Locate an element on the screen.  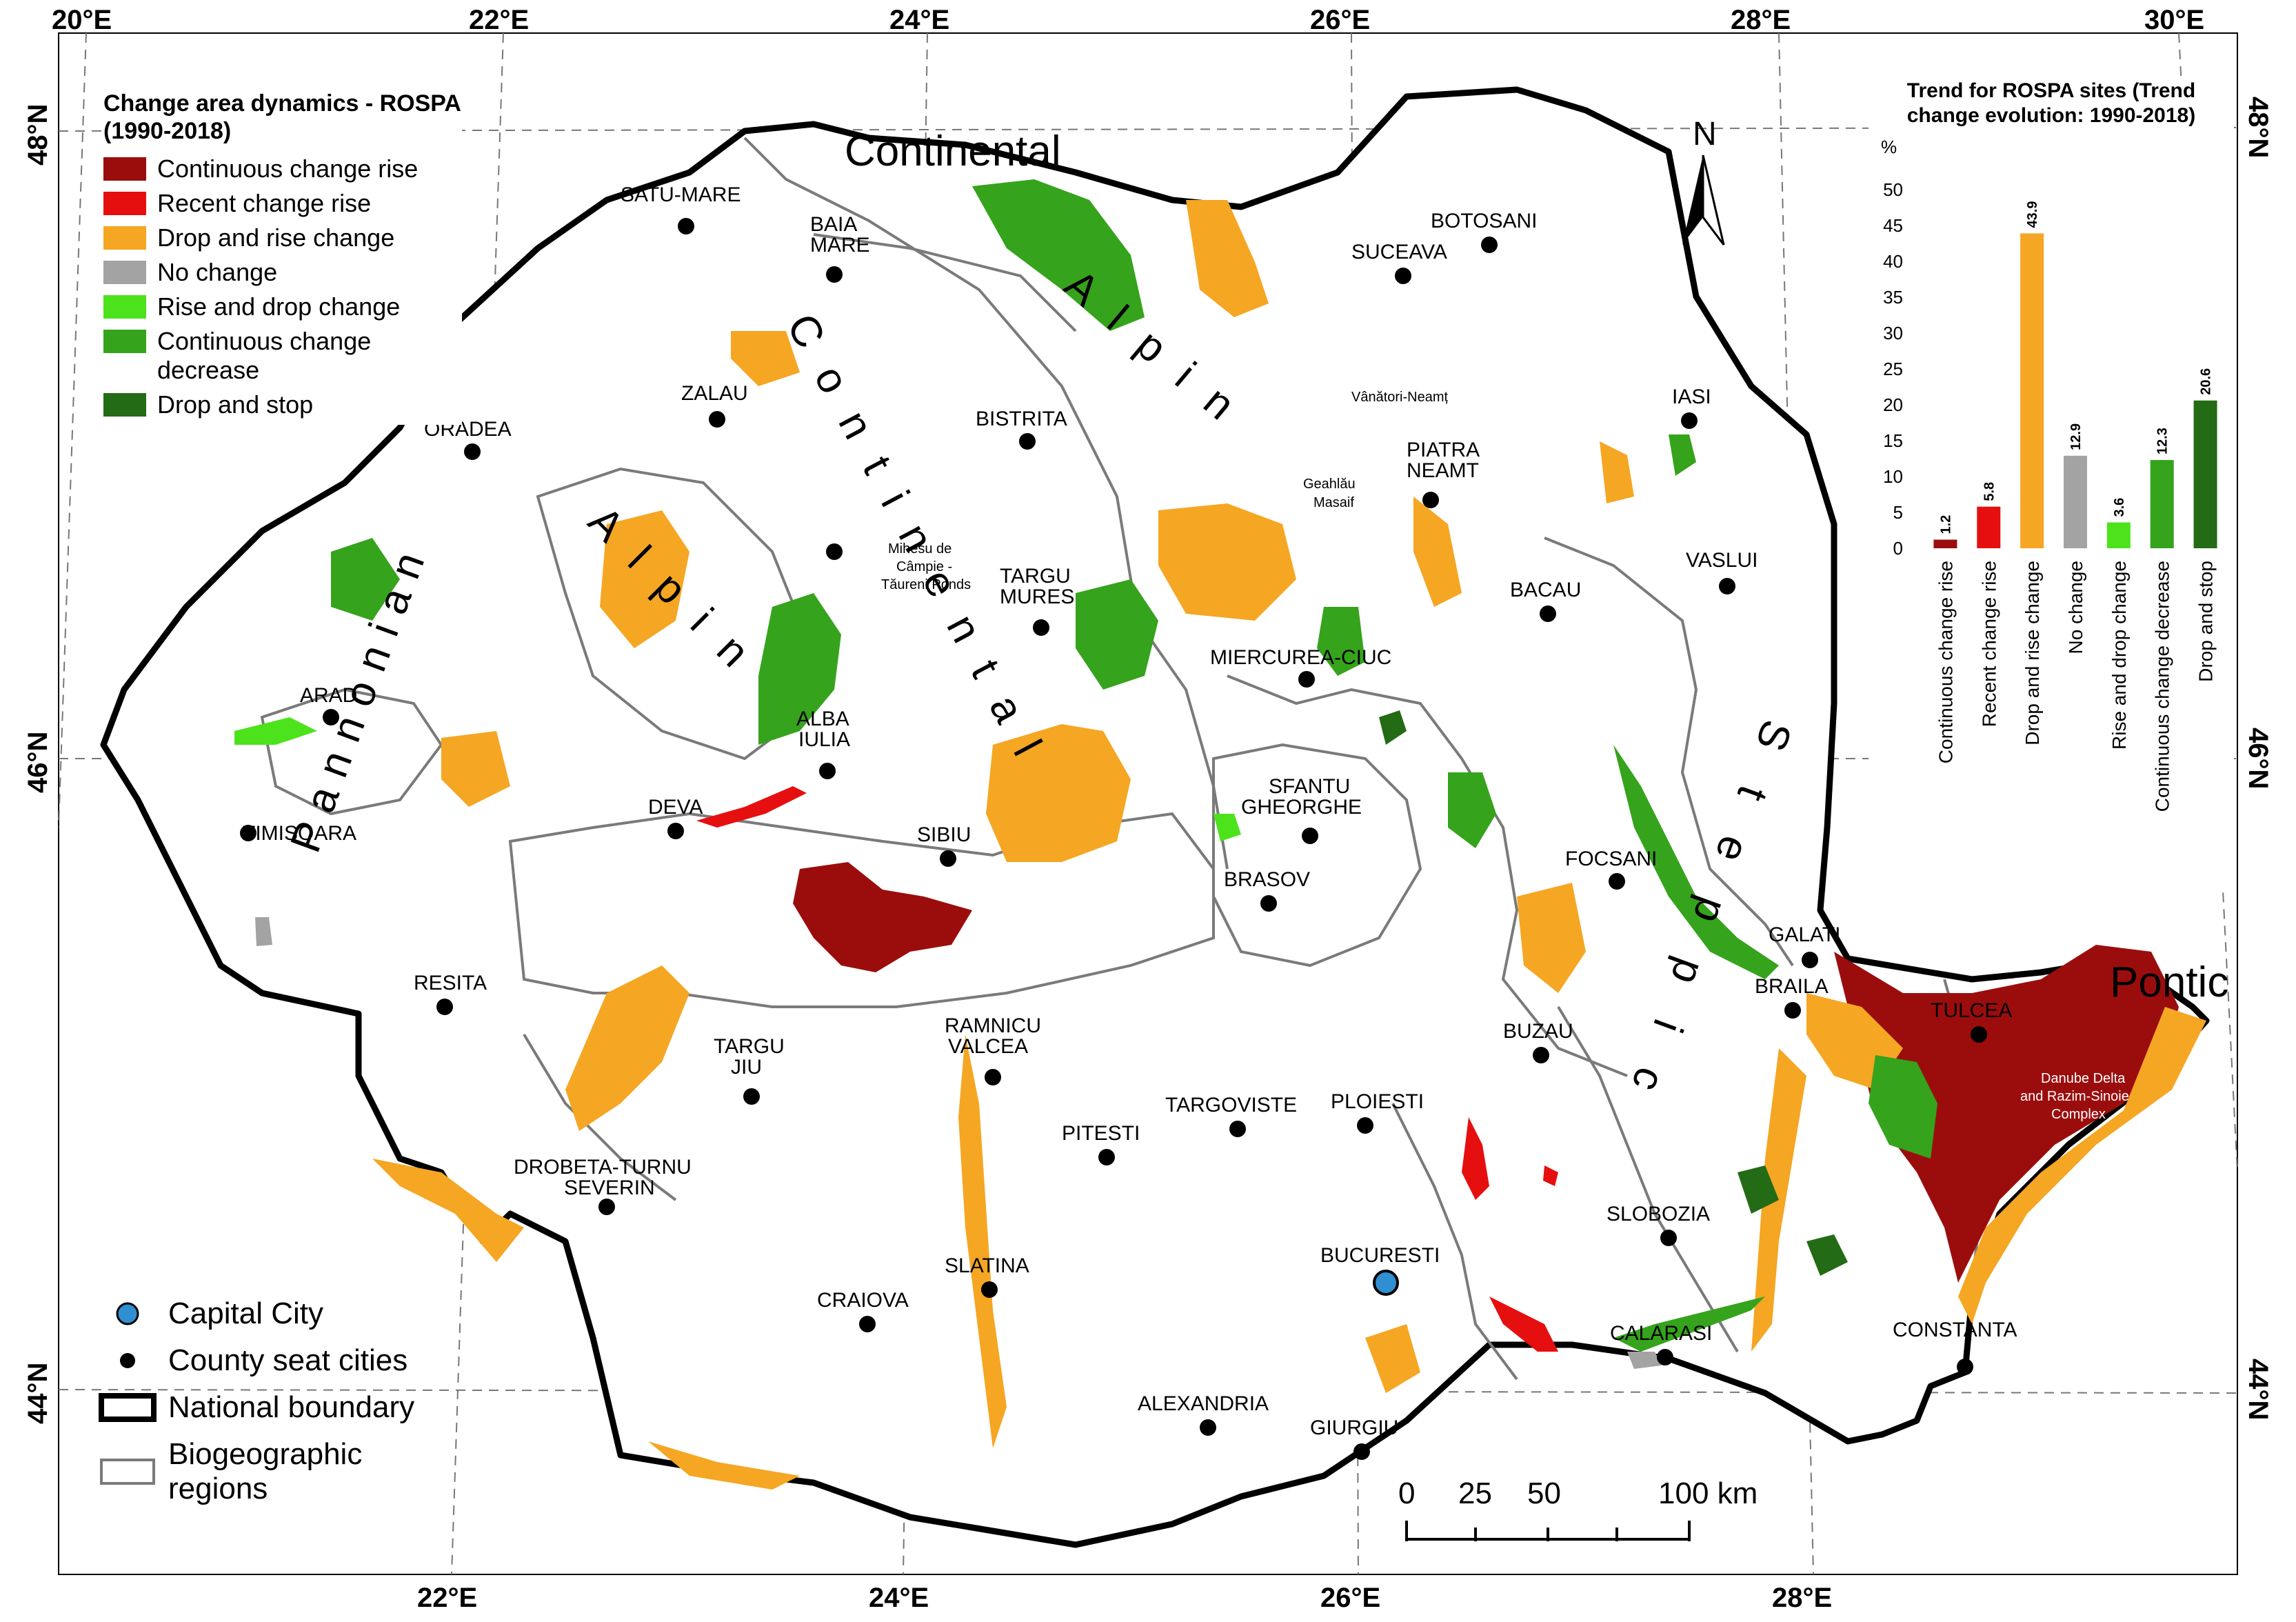
north-label: N is located at coordinates (1705, 134).